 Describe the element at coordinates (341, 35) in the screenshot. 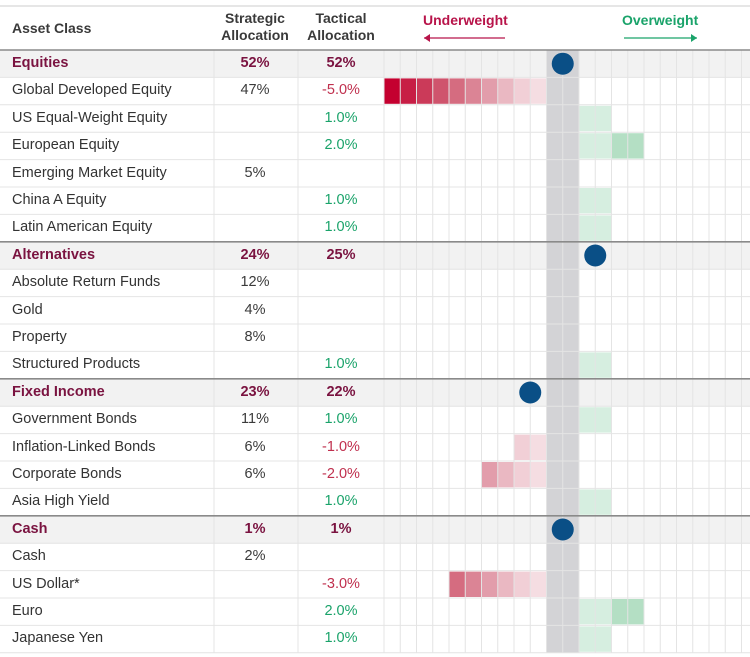

I see `header-tactical-line2: Allocation` at that location.